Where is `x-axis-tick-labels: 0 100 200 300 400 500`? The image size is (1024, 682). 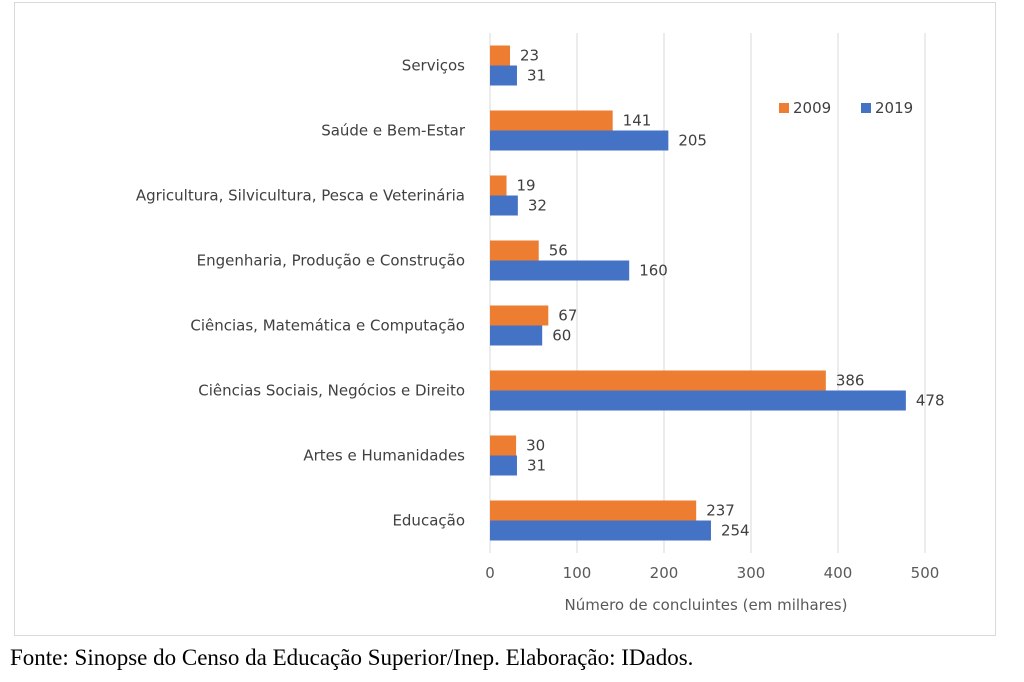 x-axis-tick-labels: 0 100 200 300 400 500 is located at coordinates (712, 573).